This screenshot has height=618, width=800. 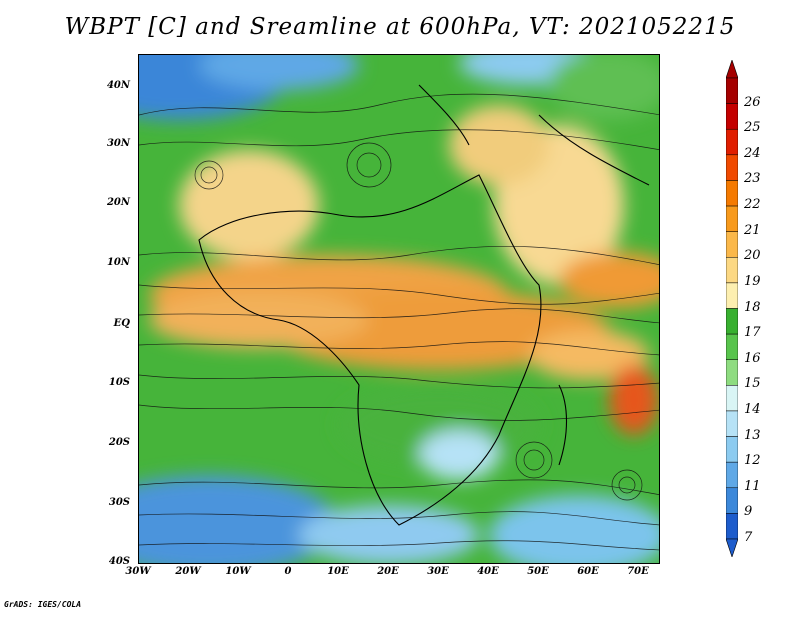 What do you see at coordinates (118, 202) in the screenshot?
I see `y-label-20n: 20N` at bounding box center [118, 202].